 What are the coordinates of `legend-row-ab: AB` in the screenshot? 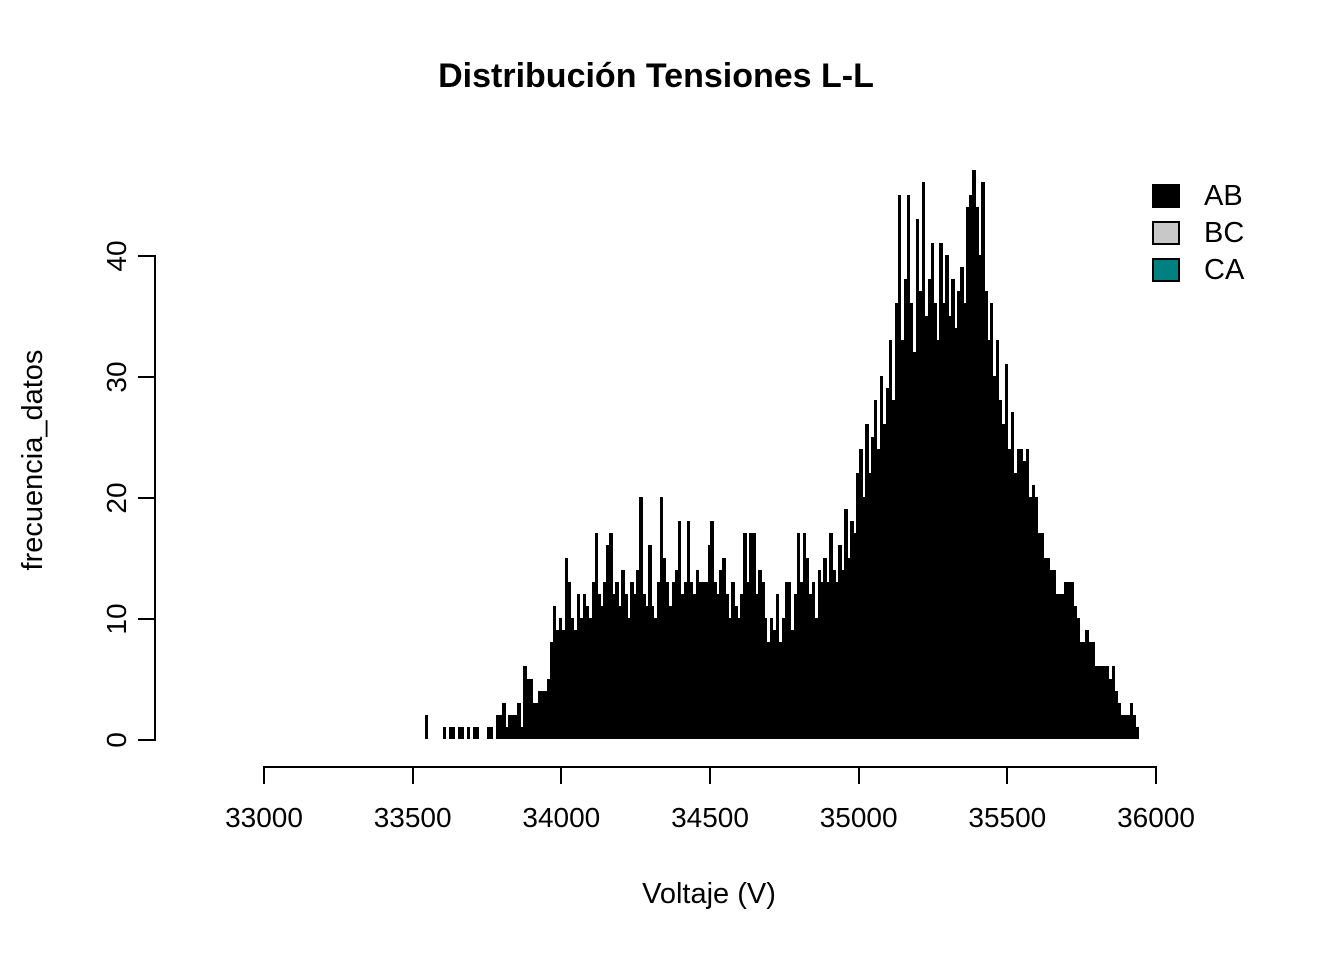 It's located at (1198, 196).